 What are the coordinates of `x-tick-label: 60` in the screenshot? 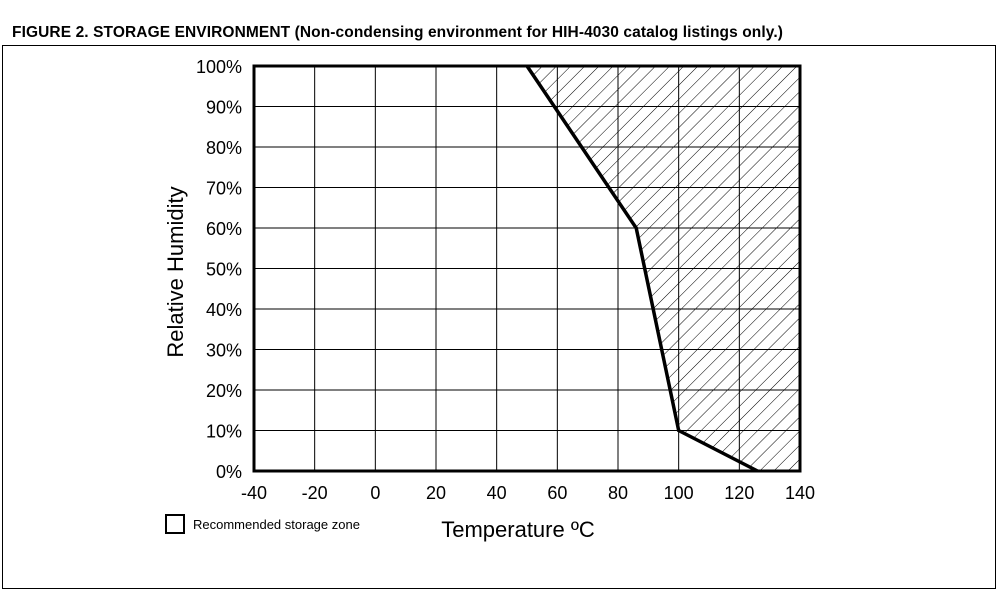 It's located at (557, 493).